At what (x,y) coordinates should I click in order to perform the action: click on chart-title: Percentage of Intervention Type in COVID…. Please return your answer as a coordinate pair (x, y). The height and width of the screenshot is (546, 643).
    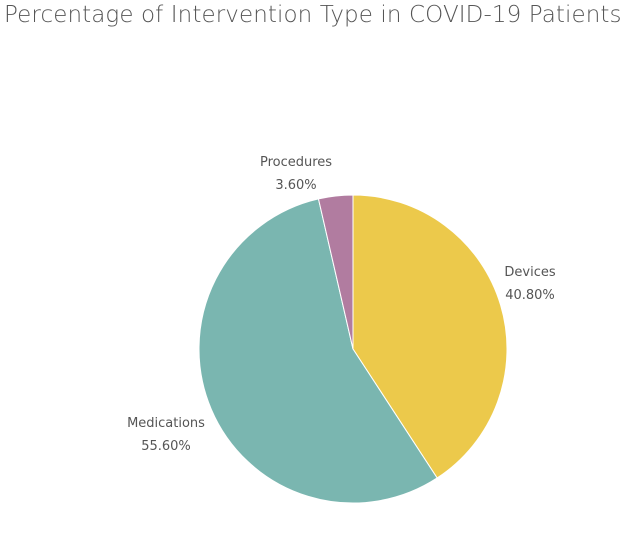
    Looking at the image, I should click on (313, 15).